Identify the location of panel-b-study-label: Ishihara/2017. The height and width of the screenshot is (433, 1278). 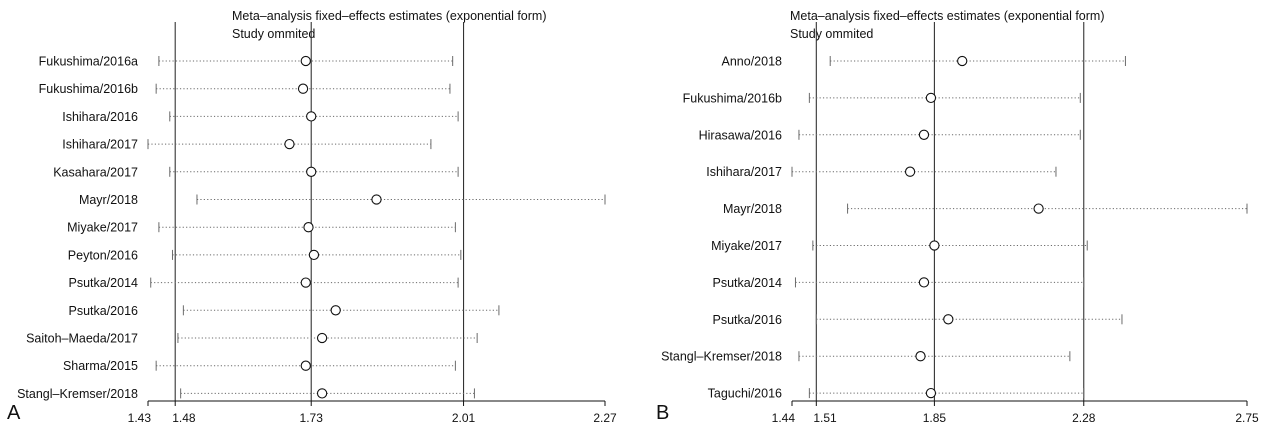
(744, 172).